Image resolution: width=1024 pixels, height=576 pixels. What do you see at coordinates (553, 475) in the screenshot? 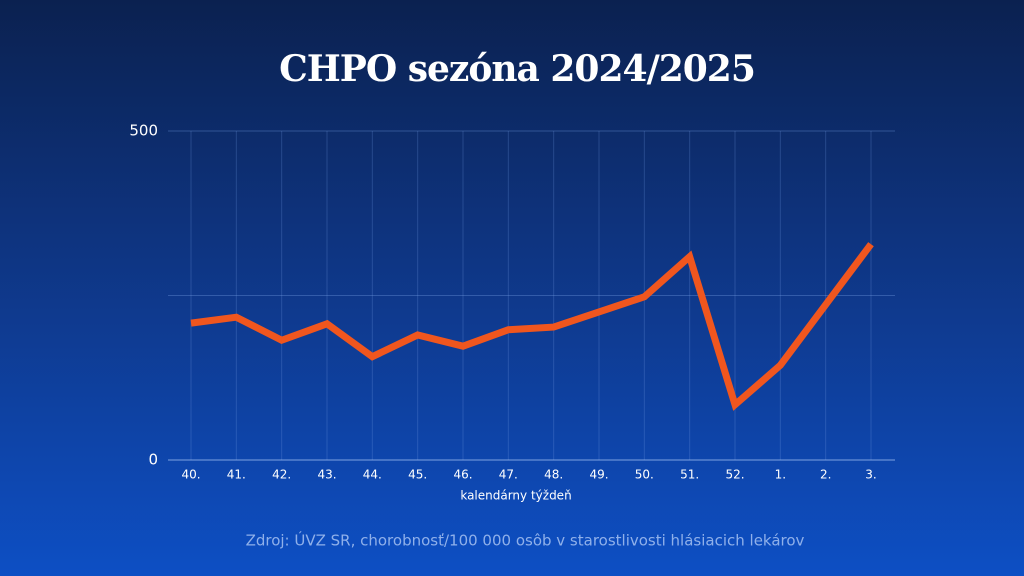
I see `x-tick-label: 48.` at bounding box center [553, 475].